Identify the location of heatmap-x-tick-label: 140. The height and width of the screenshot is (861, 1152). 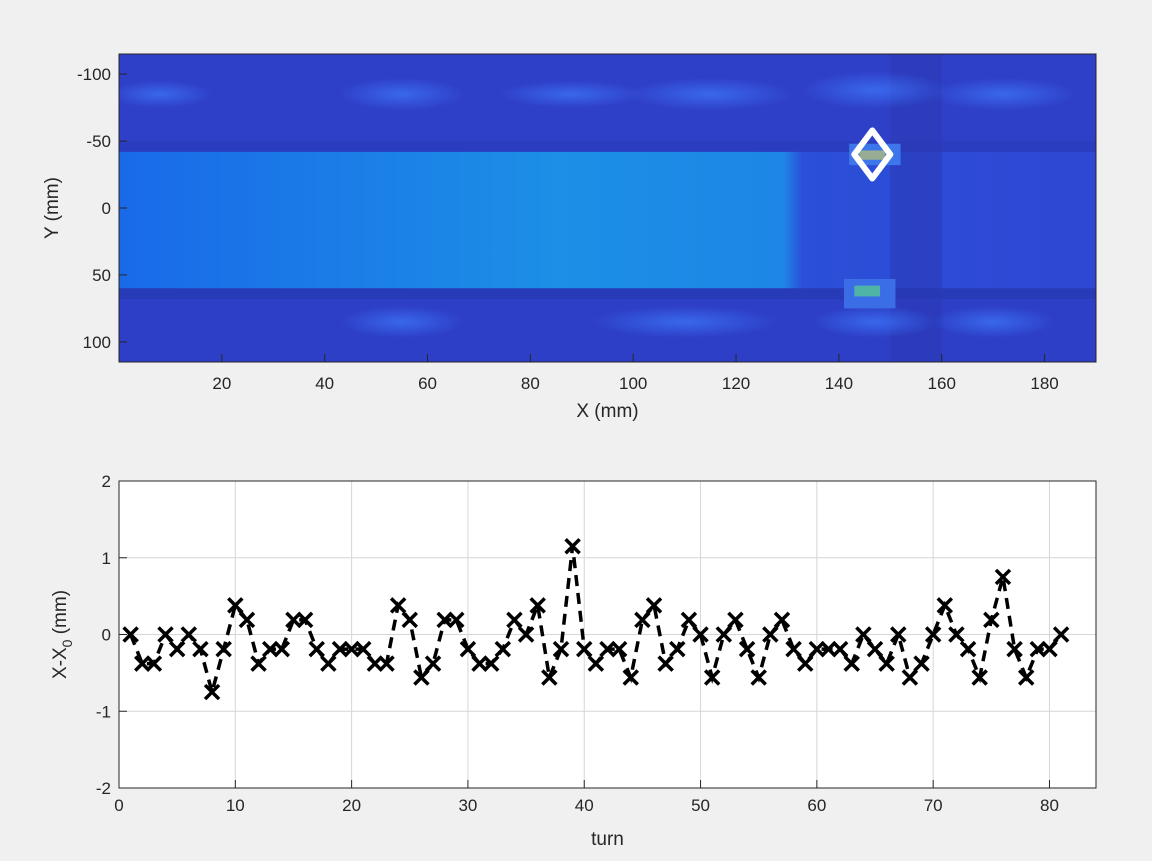
(839, 383).